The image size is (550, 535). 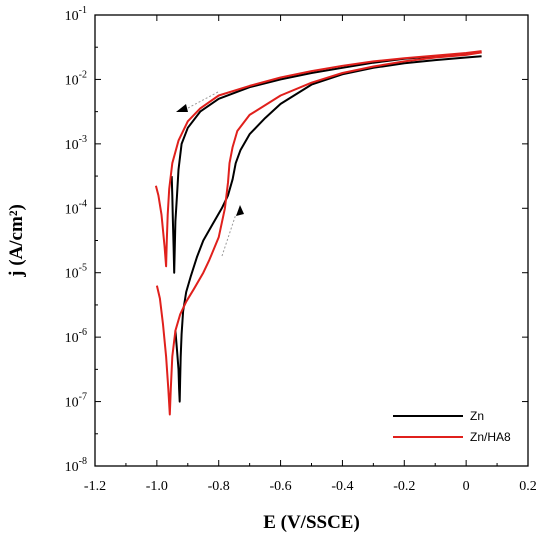 I want to click on y-tick-label: 10⁻⁴, so click(x=76, y=207).